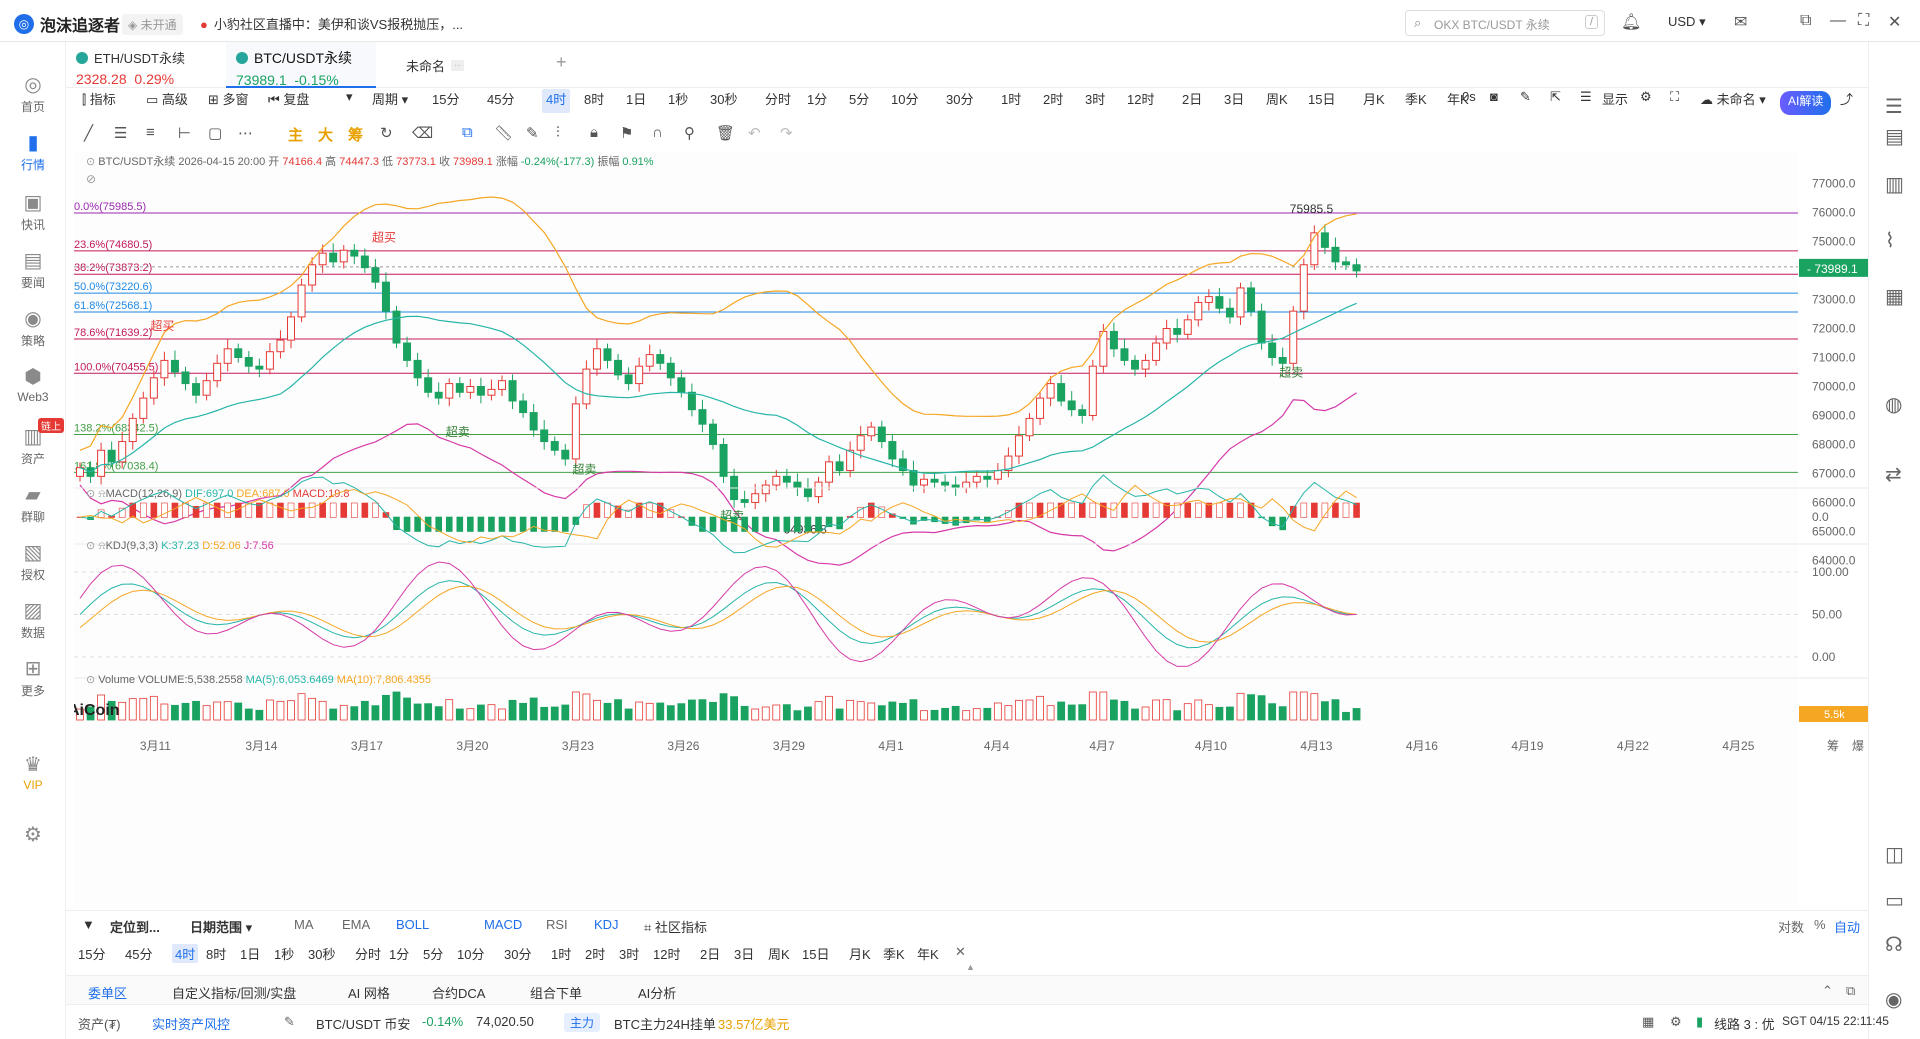 This screenshot has width=1920, height=1039. What do you see at coordinates (905, 99) in the screenshot?
I see `period-10: 10分` at bounding box center [905, 99].